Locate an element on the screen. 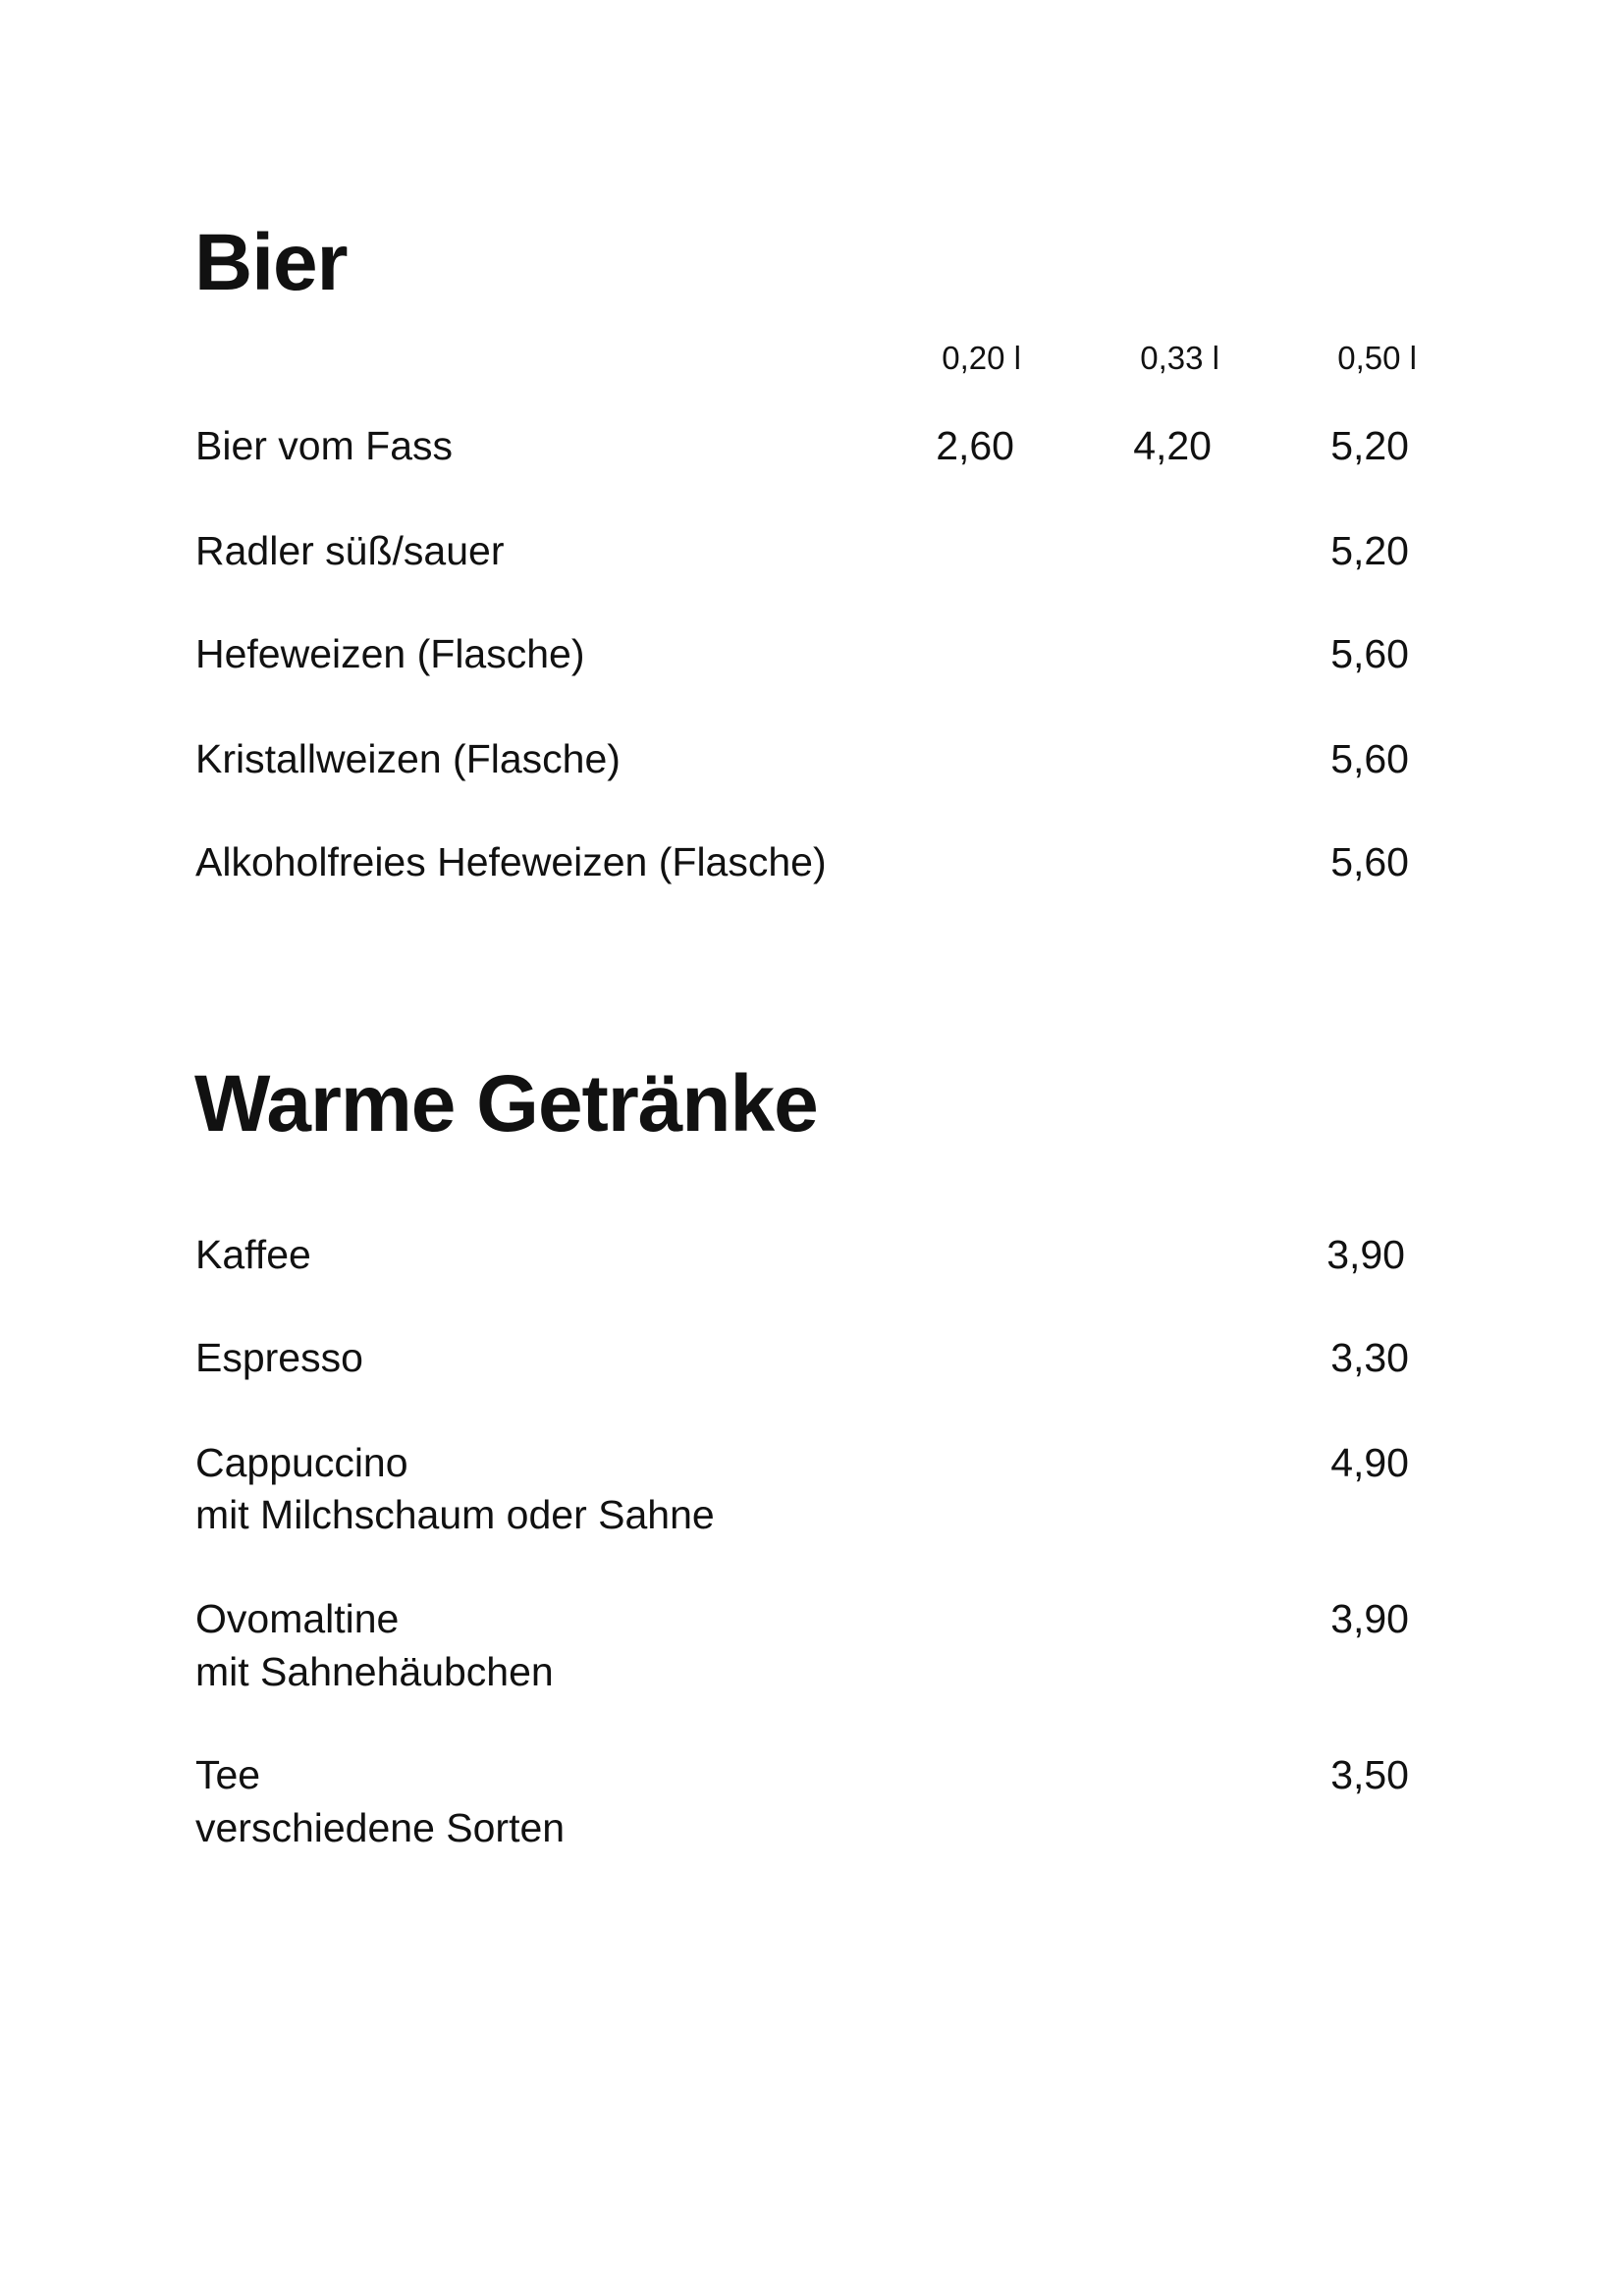 This screenshot has height=2296, width=1623. item-name: Cappuccino is located at coordinates (301, 1462).